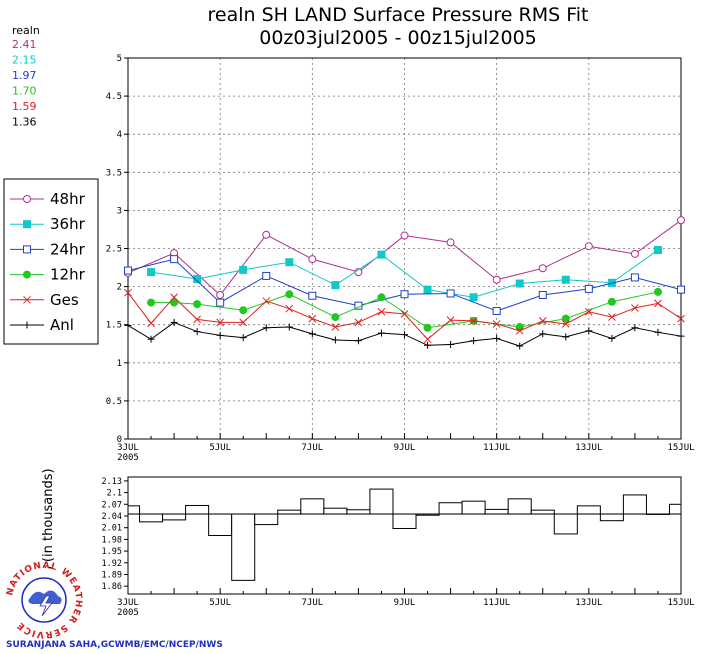 Image resolution: width=712 pixels, height=654 pixels. I want to click on mean-12hr: 1.70, so click(24, 91).